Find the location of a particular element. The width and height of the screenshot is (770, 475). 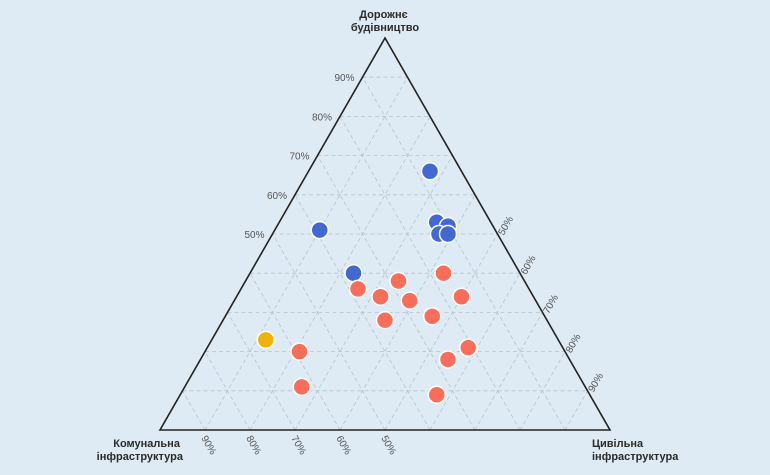

tick-label-left-axis: 50% is located at coordinates (388, 445).